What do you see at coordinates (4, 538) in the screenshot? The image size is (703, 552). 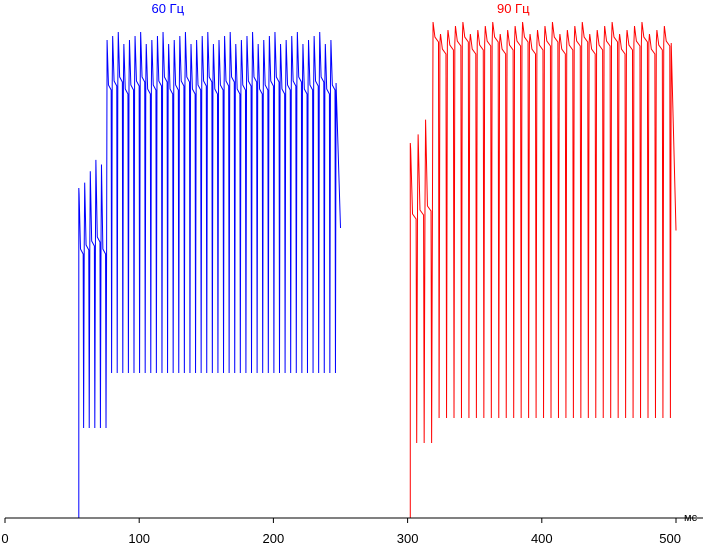 I see `x-tick-label-0: 0` at bounding box center [4, 538].